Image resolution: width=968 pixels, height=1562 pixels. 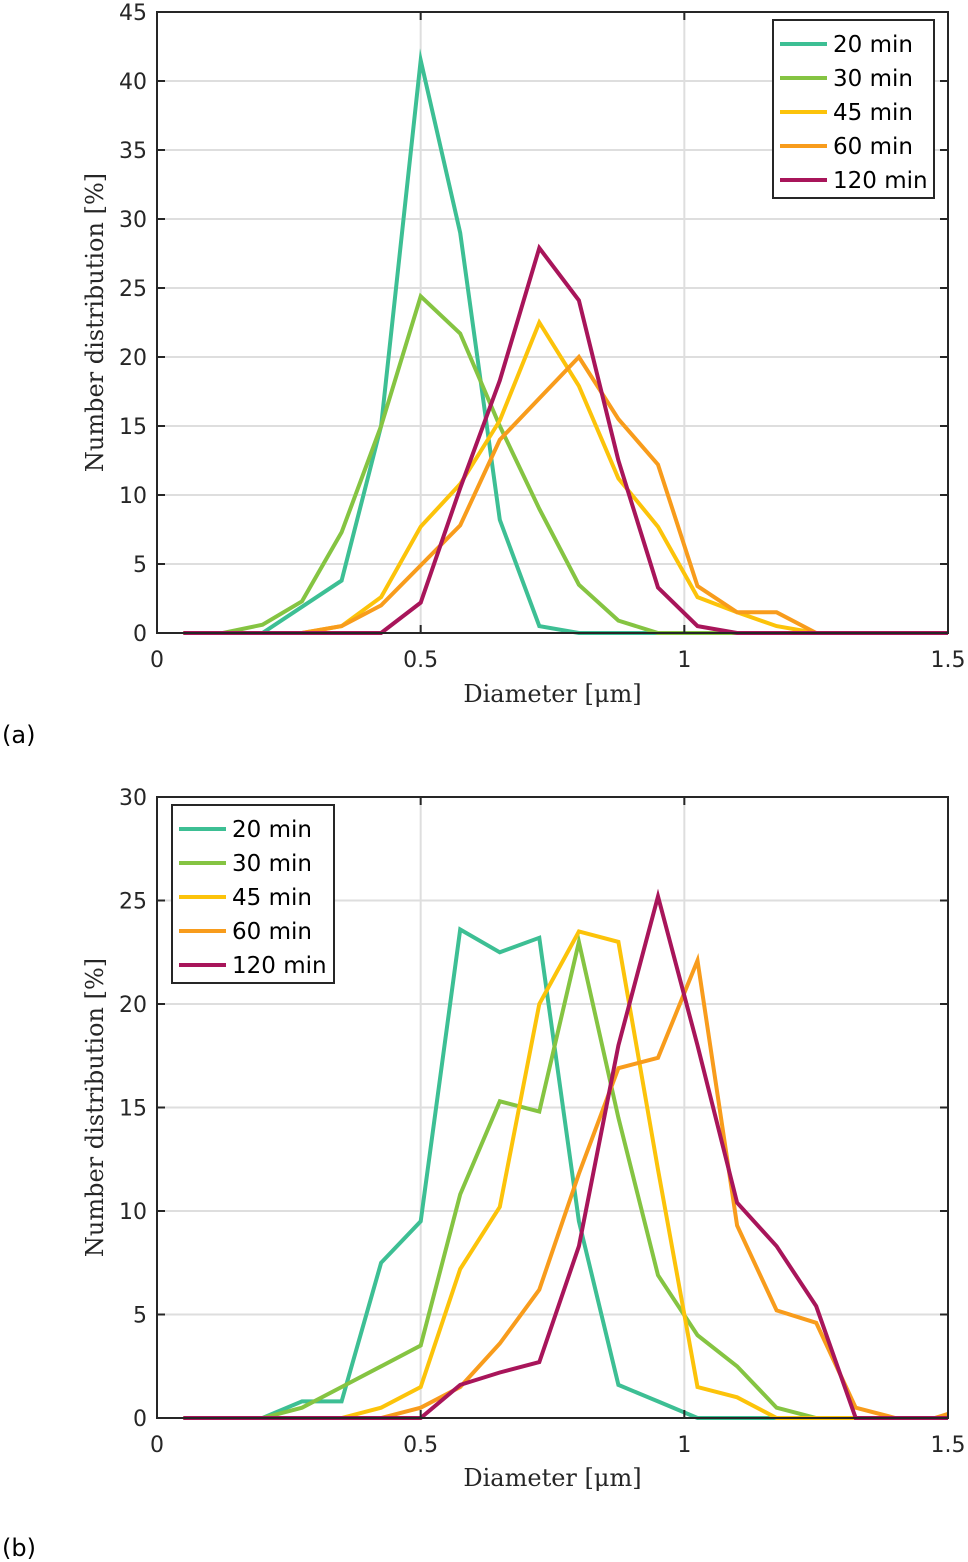 What do you see at coordinates (133, 151) in the screenshot?
I see `y-tick-label: 35` at bounding box center [133, 151].